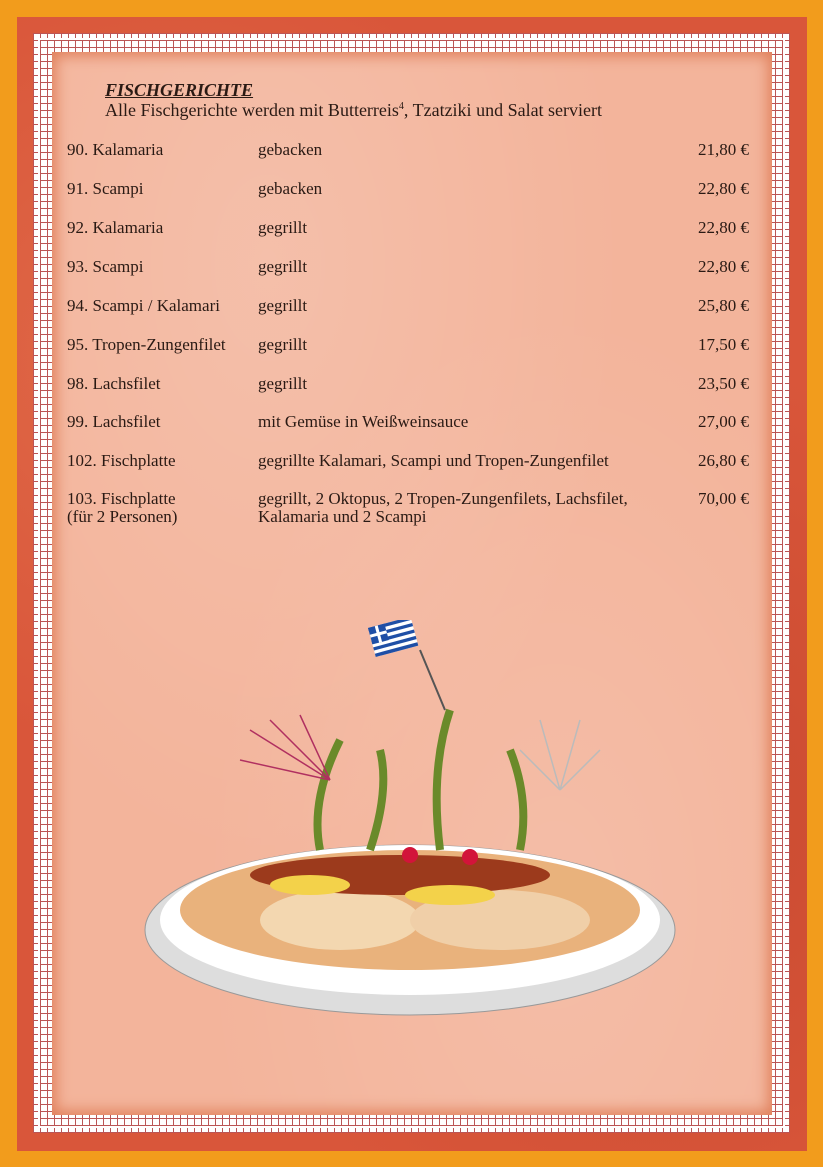  I want to click on item-name: 102. Fischplatte, so click(121, 460).